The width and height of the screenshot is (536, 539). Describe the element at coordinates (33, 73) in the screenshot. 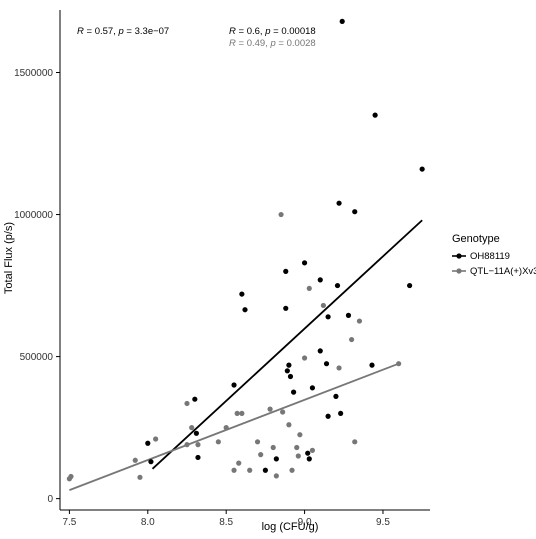

I see `y-tick-label: 1500000` at that location.